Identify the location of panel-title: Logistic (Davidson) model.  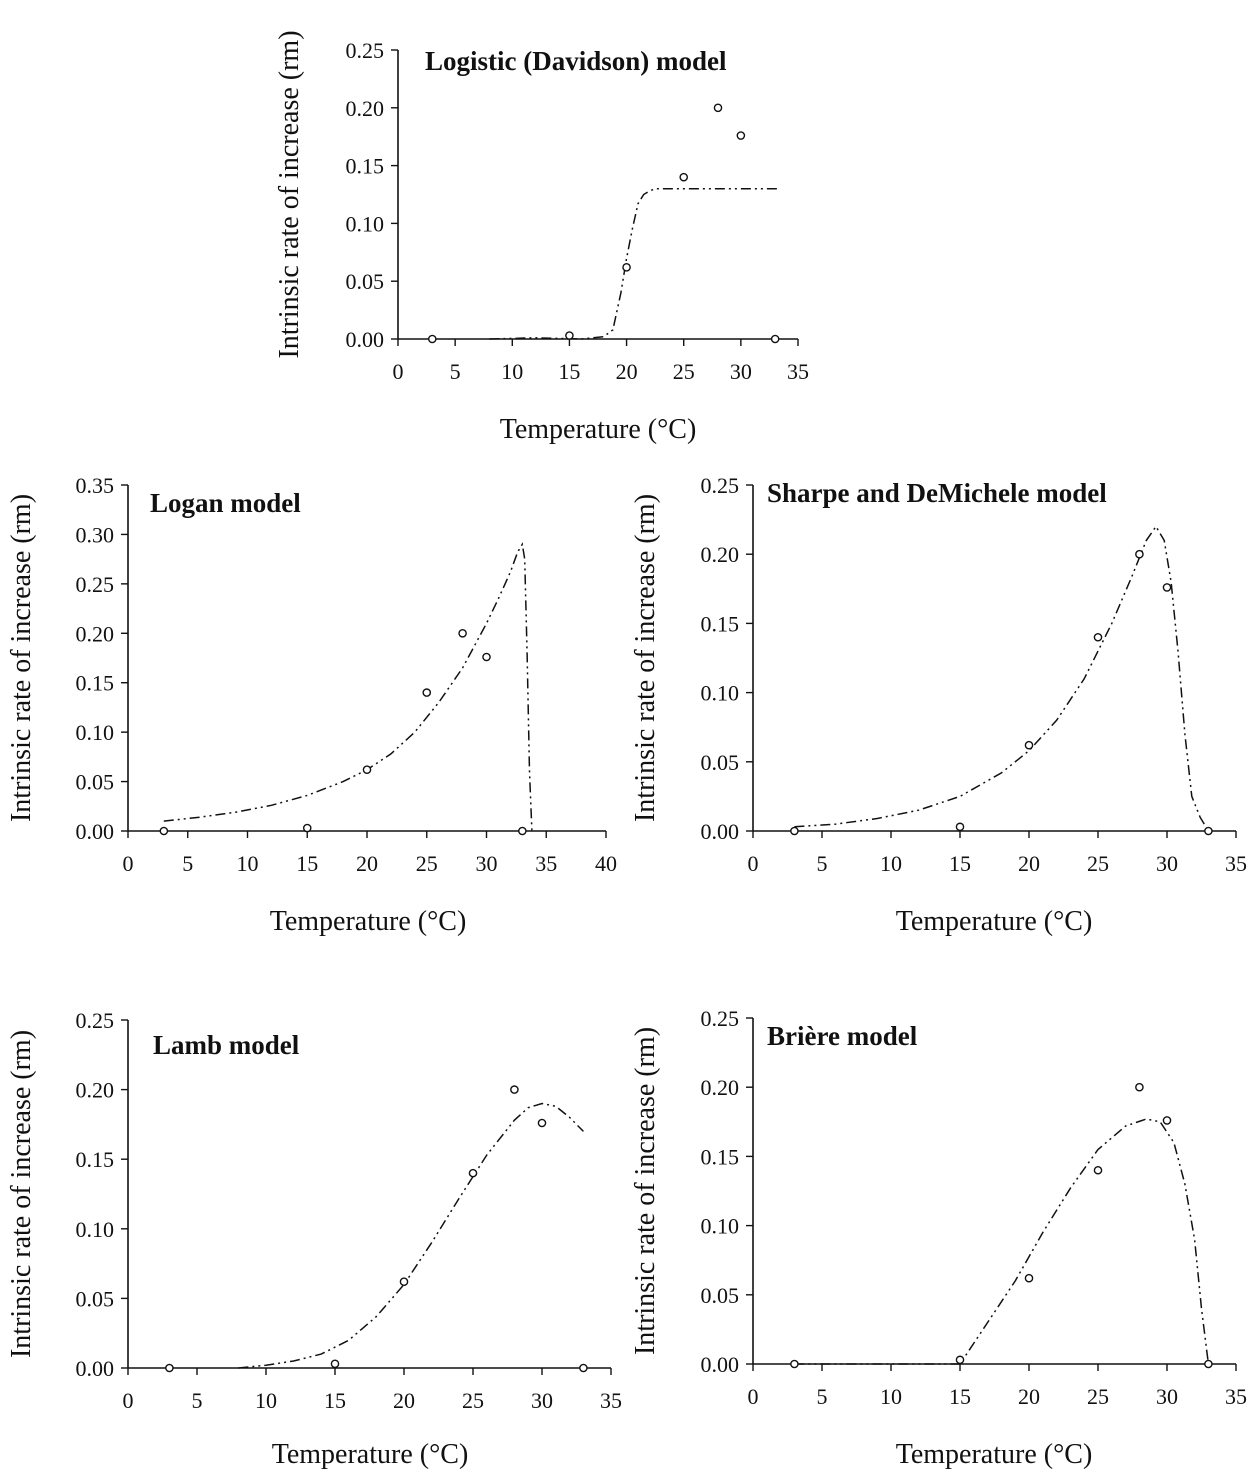
(576, 61).